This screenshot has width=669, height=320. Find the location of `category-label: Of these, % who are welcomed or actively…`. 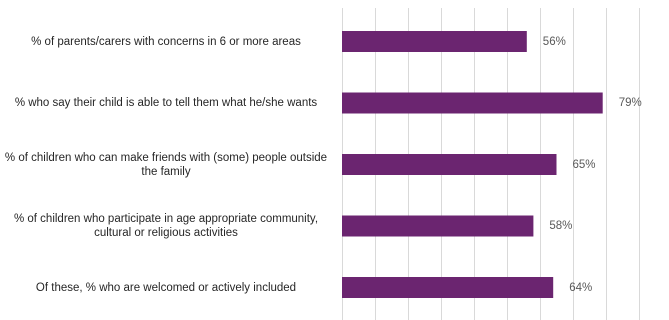

category-label: Of these, % who are welcomed or actively… is located at coordinates (166, 287).